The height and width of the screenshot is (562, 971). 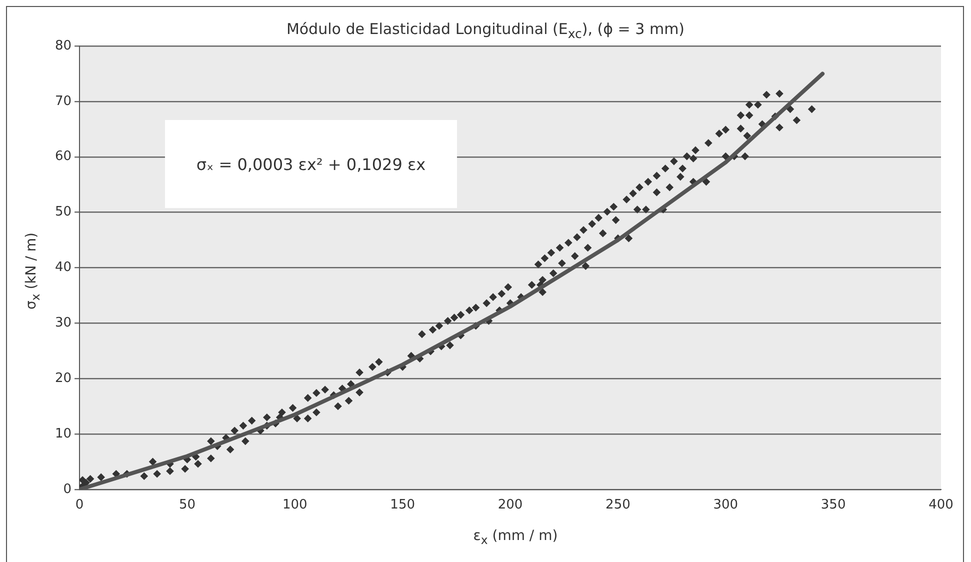 What do you see at coordinates (67, 489) in the screenshot?
I see `y-tick-label: 0` at bounding box center [67, 489].